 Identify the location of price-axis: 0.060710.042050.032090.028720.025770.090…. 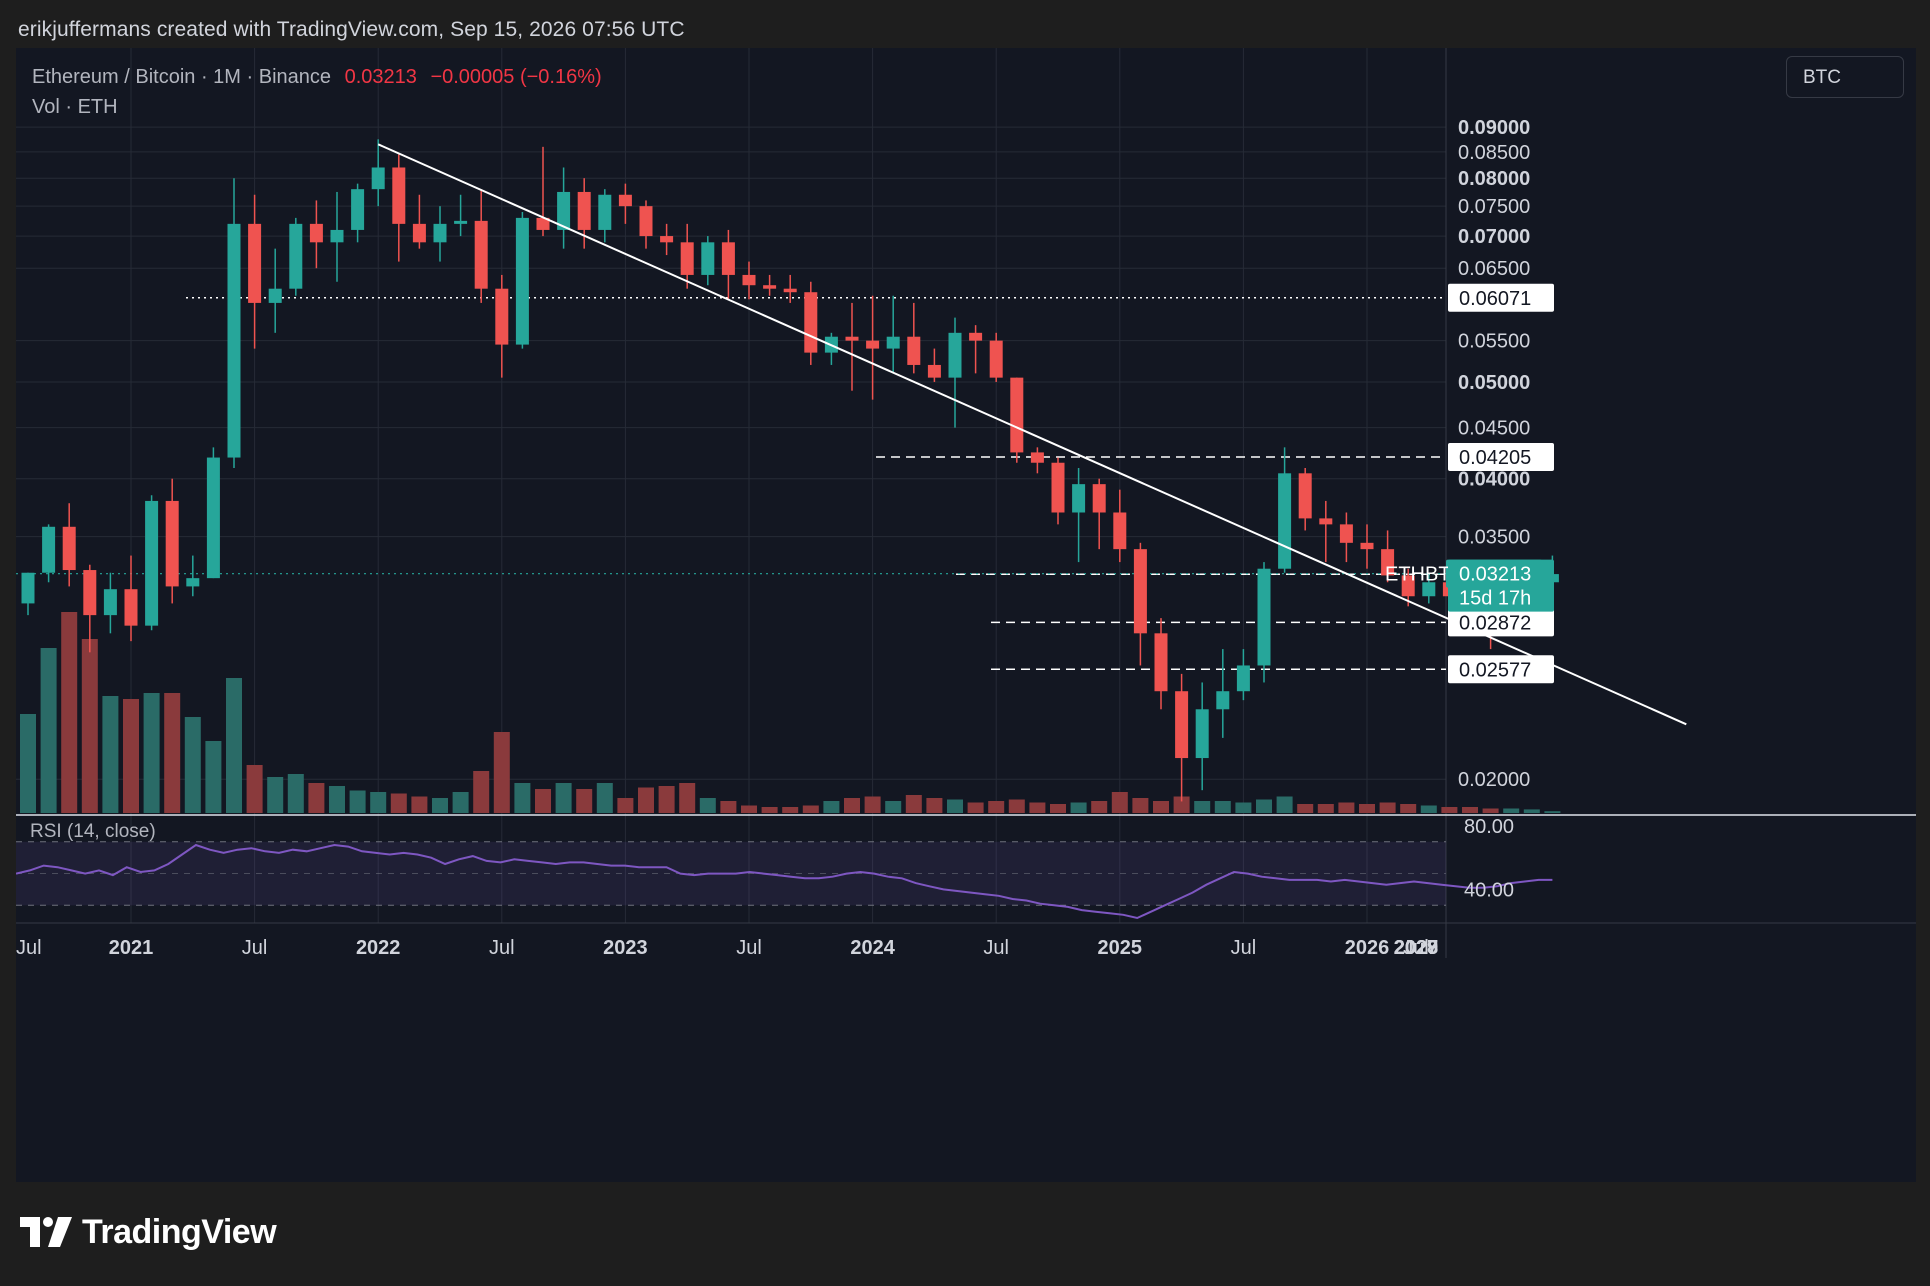
(1469, 454).